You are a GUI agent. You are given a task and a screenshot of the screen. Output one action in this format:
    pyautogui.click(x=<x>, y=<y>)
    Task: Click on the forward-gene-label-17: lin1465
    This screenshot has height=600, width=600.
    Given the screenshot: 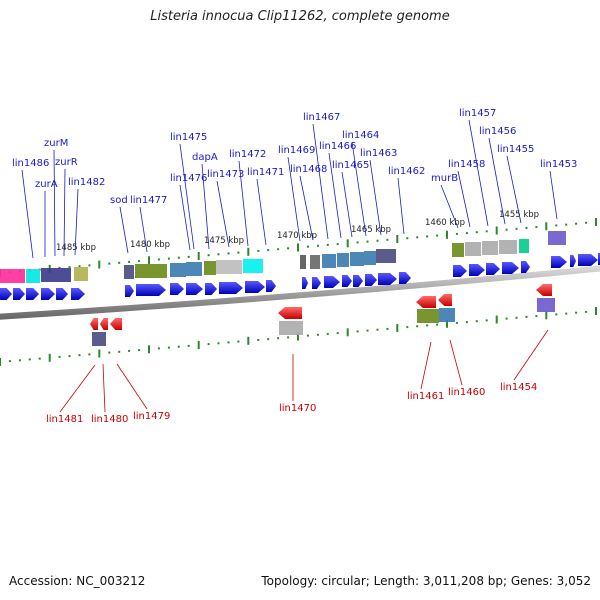 What is the action you would take?
    pyautogui.click(x=350, y=165)
    